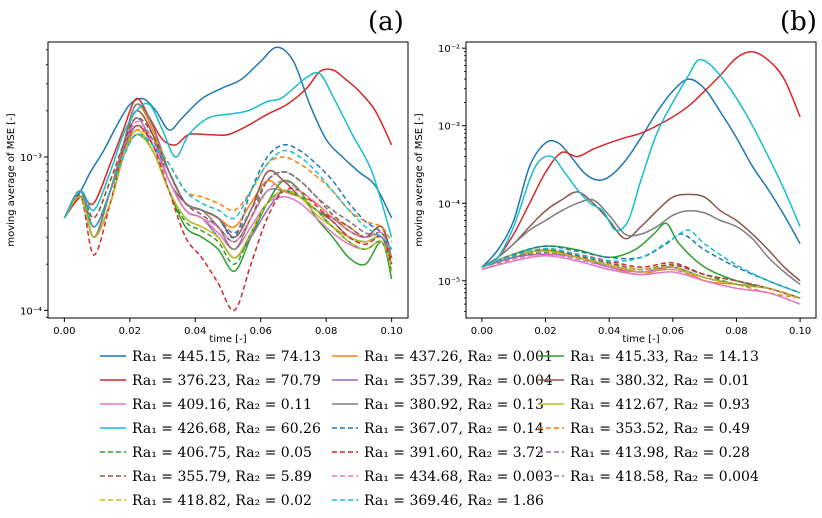 Image resolution: width=822 pixels, height=518 pixels. I want to click on panel-b-ytick-label: 10⁻³, so click(449, 127).